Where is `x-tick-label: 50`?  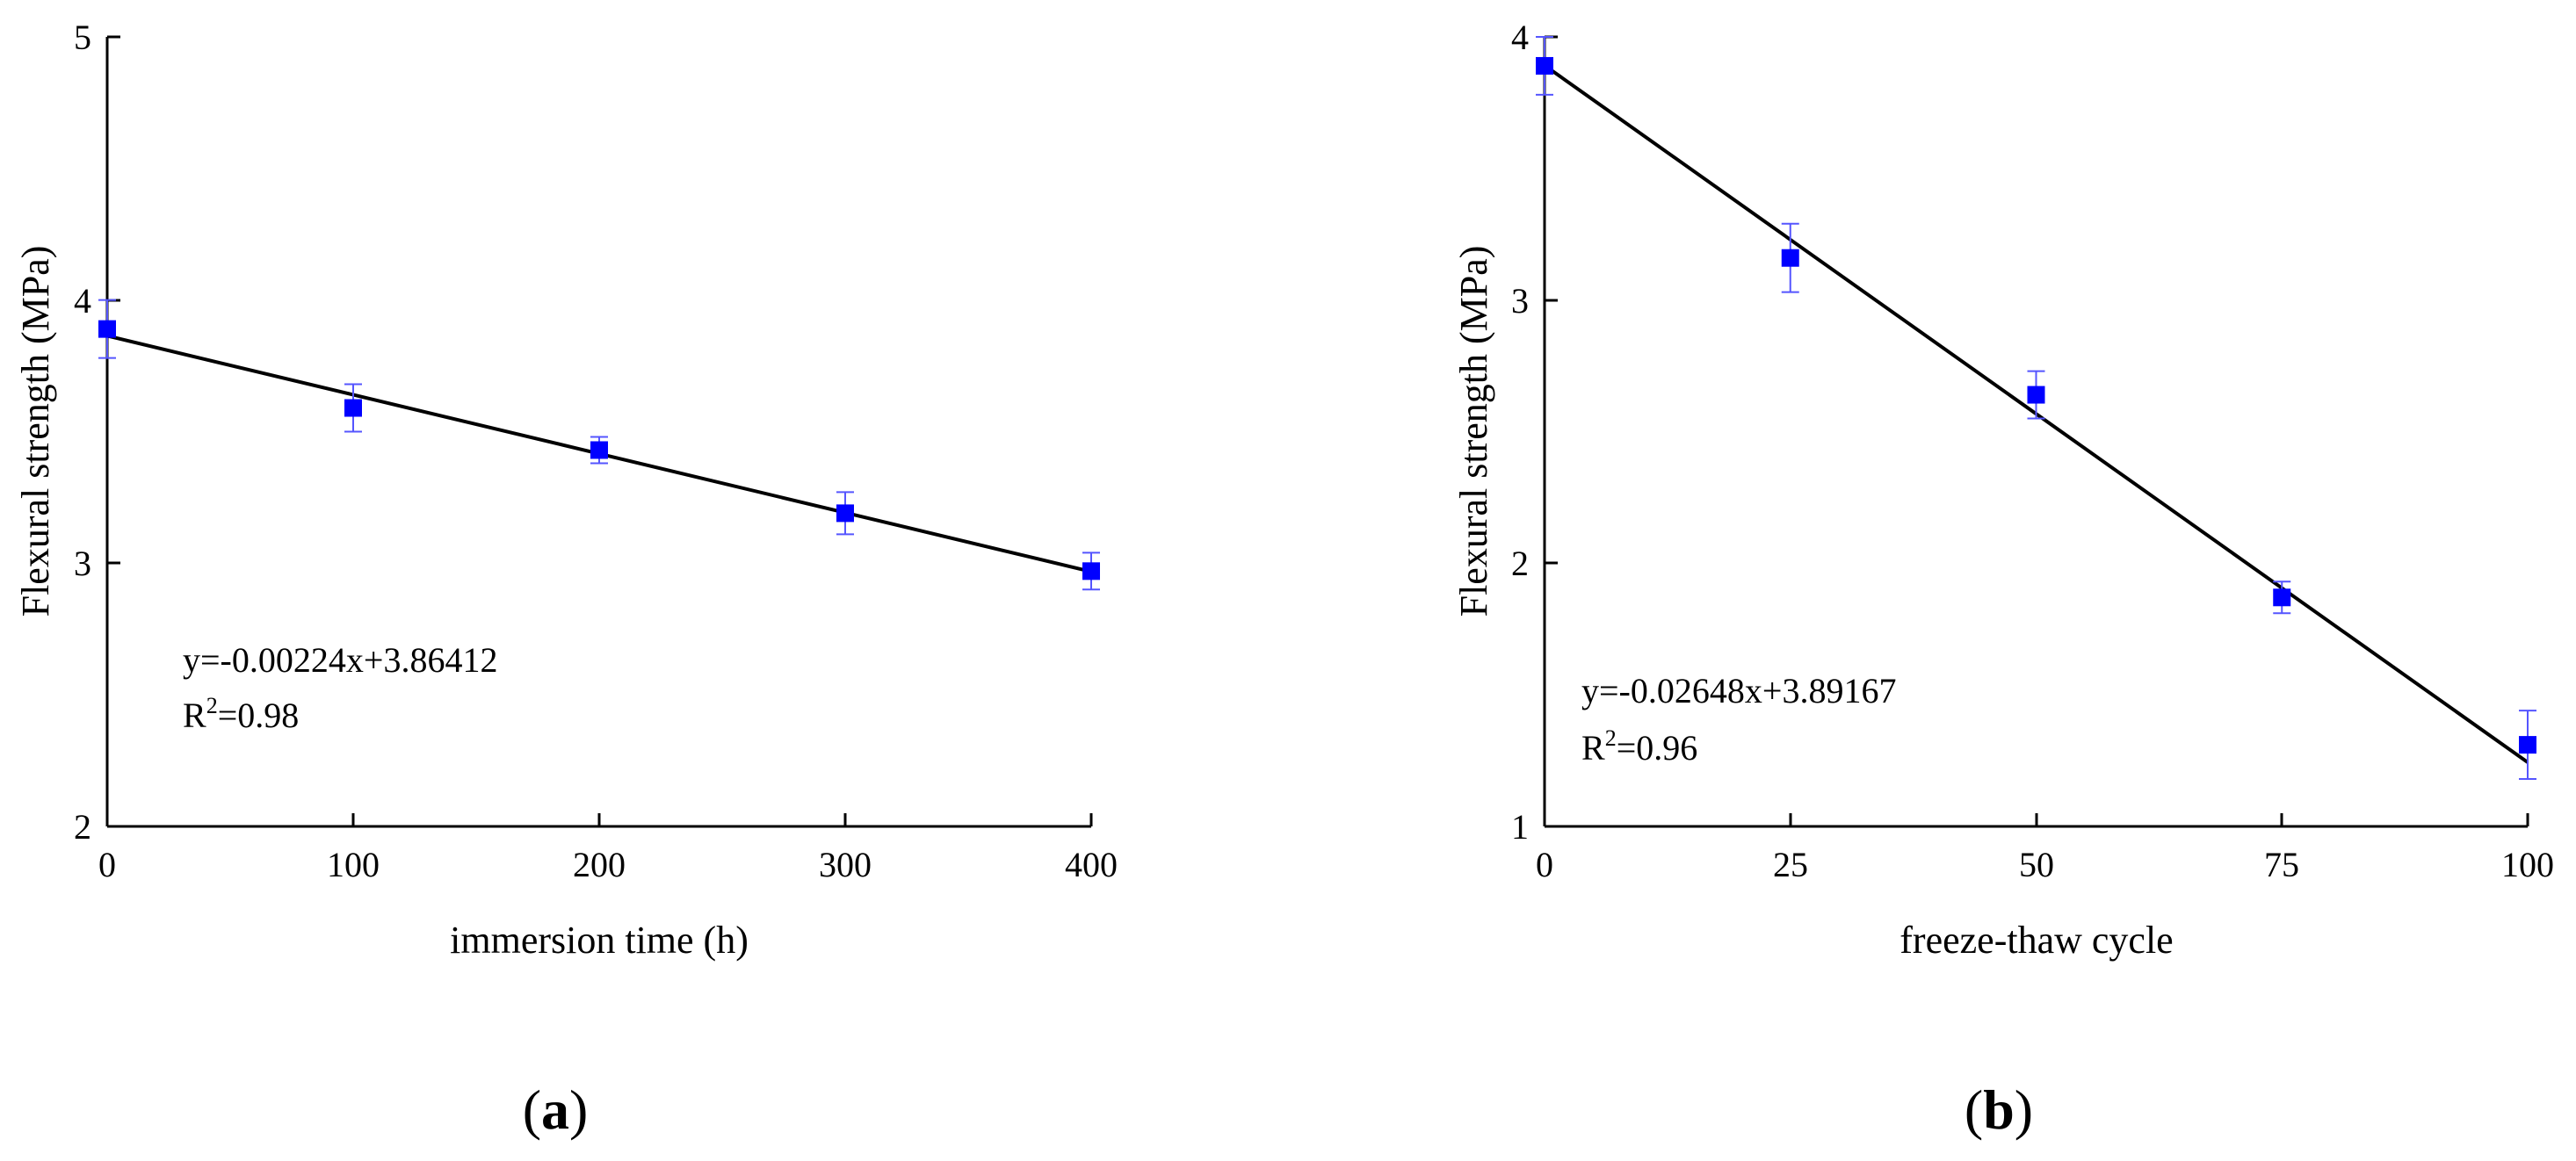
x-tick-label: 50 is located at coordinates (2036, 865).